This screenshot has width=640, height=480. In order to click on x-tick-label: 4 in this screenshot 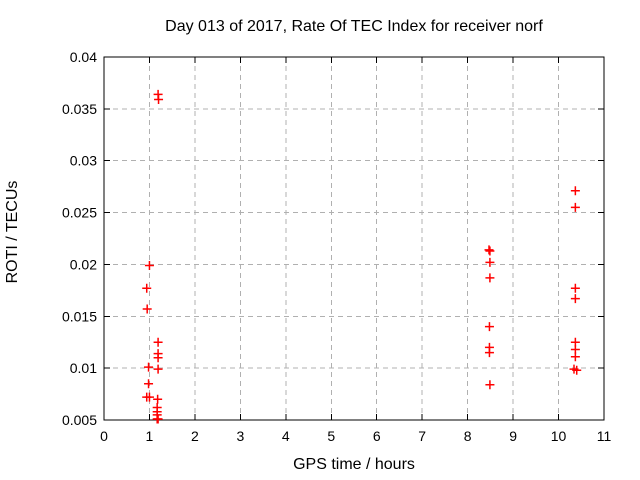, I will do `click(286, 436)`.